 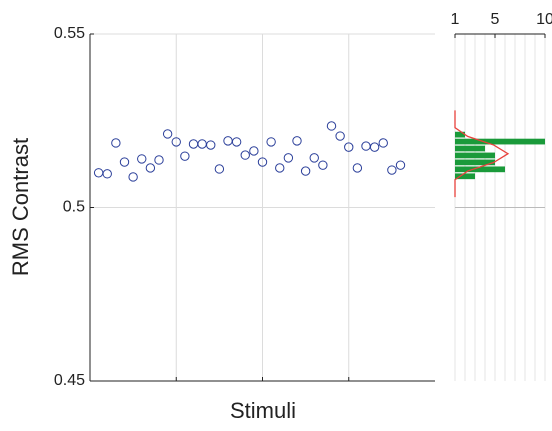 I want to click on fit-curve, so click(x=482, y=154).